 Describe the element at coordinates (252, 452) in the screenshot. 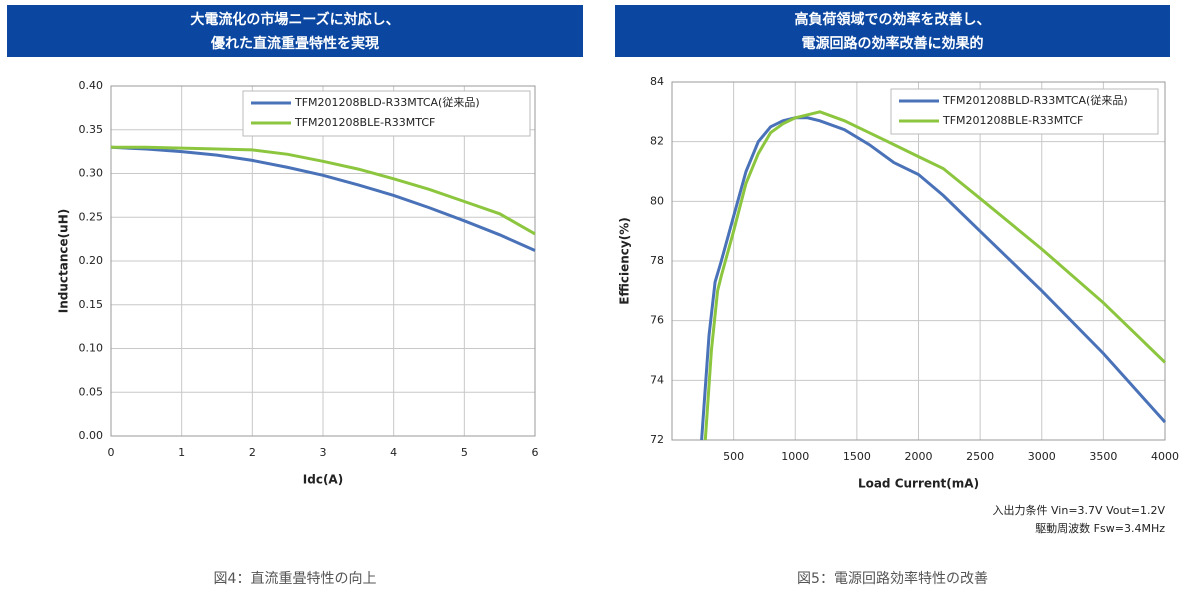

I see `x-tick-label: 2` at that location.